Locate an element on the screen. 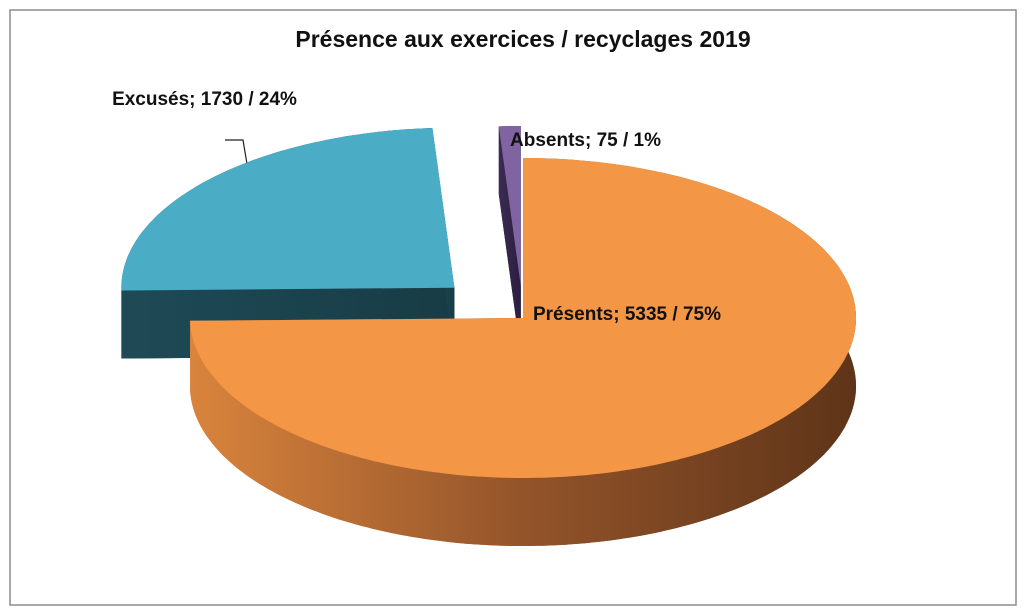 The height and width of the screenshot is (616, 1027). data-label: Absents; 75 / 1% is located at coordinates (585, 140).